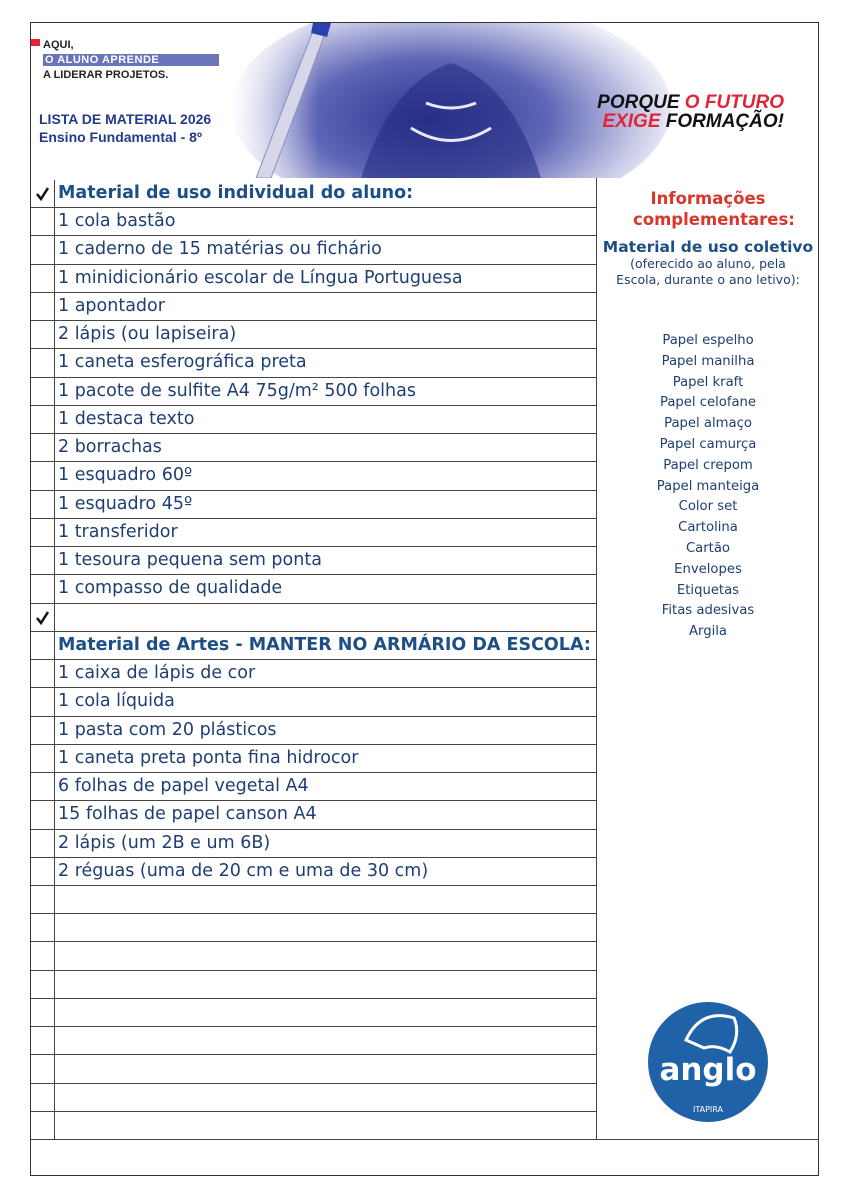 The image size is (849, 1200). Describe the element at coordinates (314, 222) in the screenshot. I see `list-row: 1 cola bastão` at that location.